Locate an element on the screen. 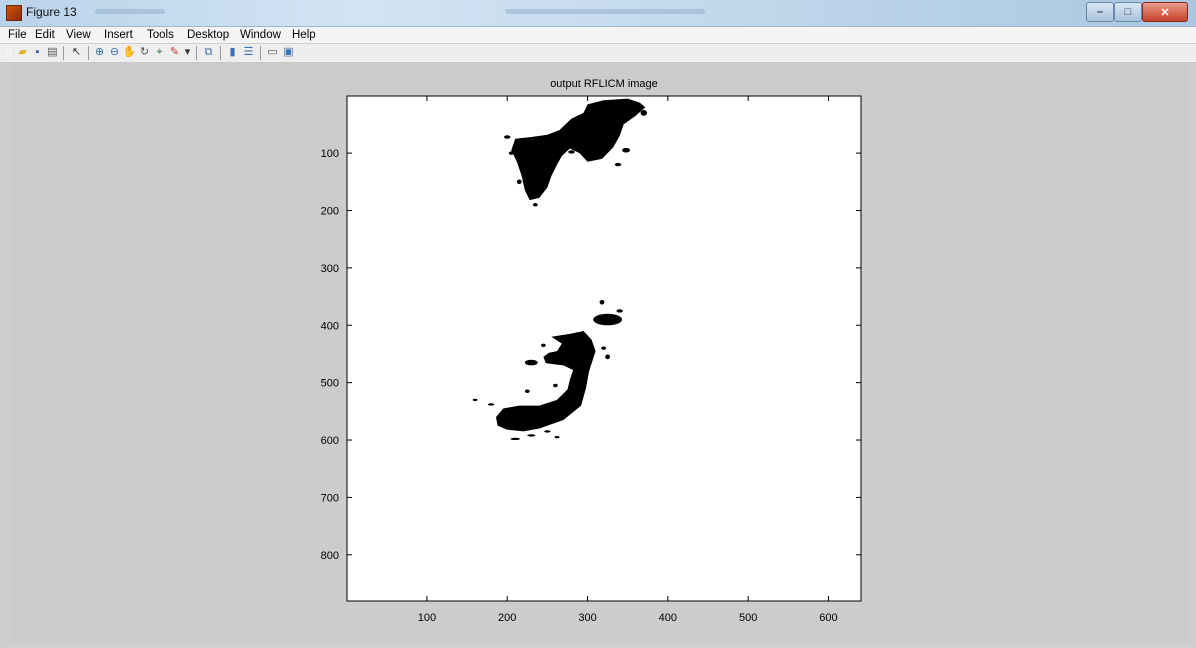 Image resolution: width=1196 pixels, height=648 pixels. x-tick-label: 500 is located at coordinates (748, 618).